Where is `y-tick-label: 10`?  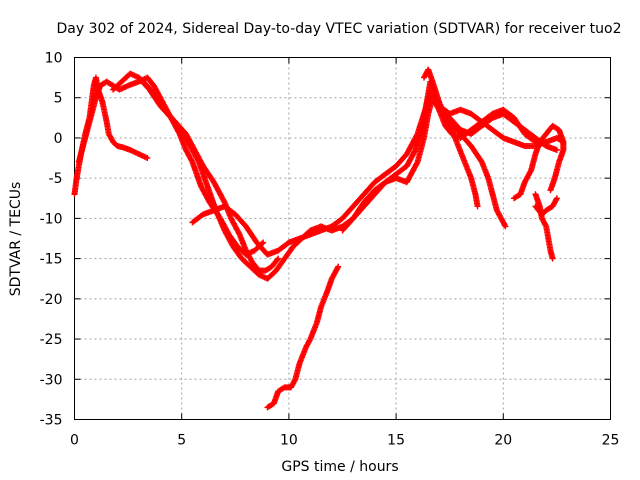 y-tick-label: 10 is located at coordinates (54, 59).